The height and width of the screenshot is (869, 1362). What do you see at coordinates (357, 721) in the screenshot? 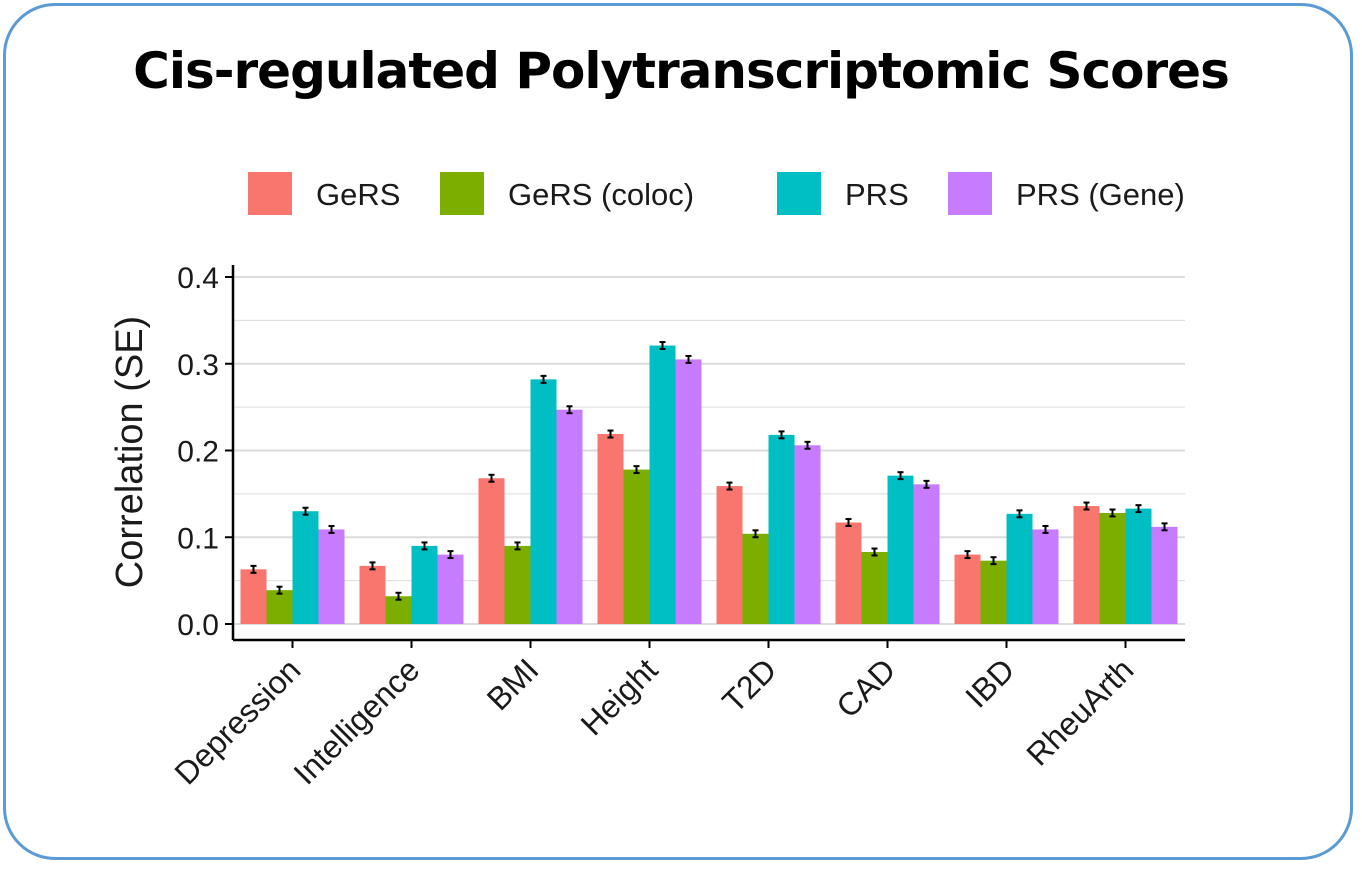
I see `x-tick-label-intelligence: Intelligence` at bounding box center [357, 721].